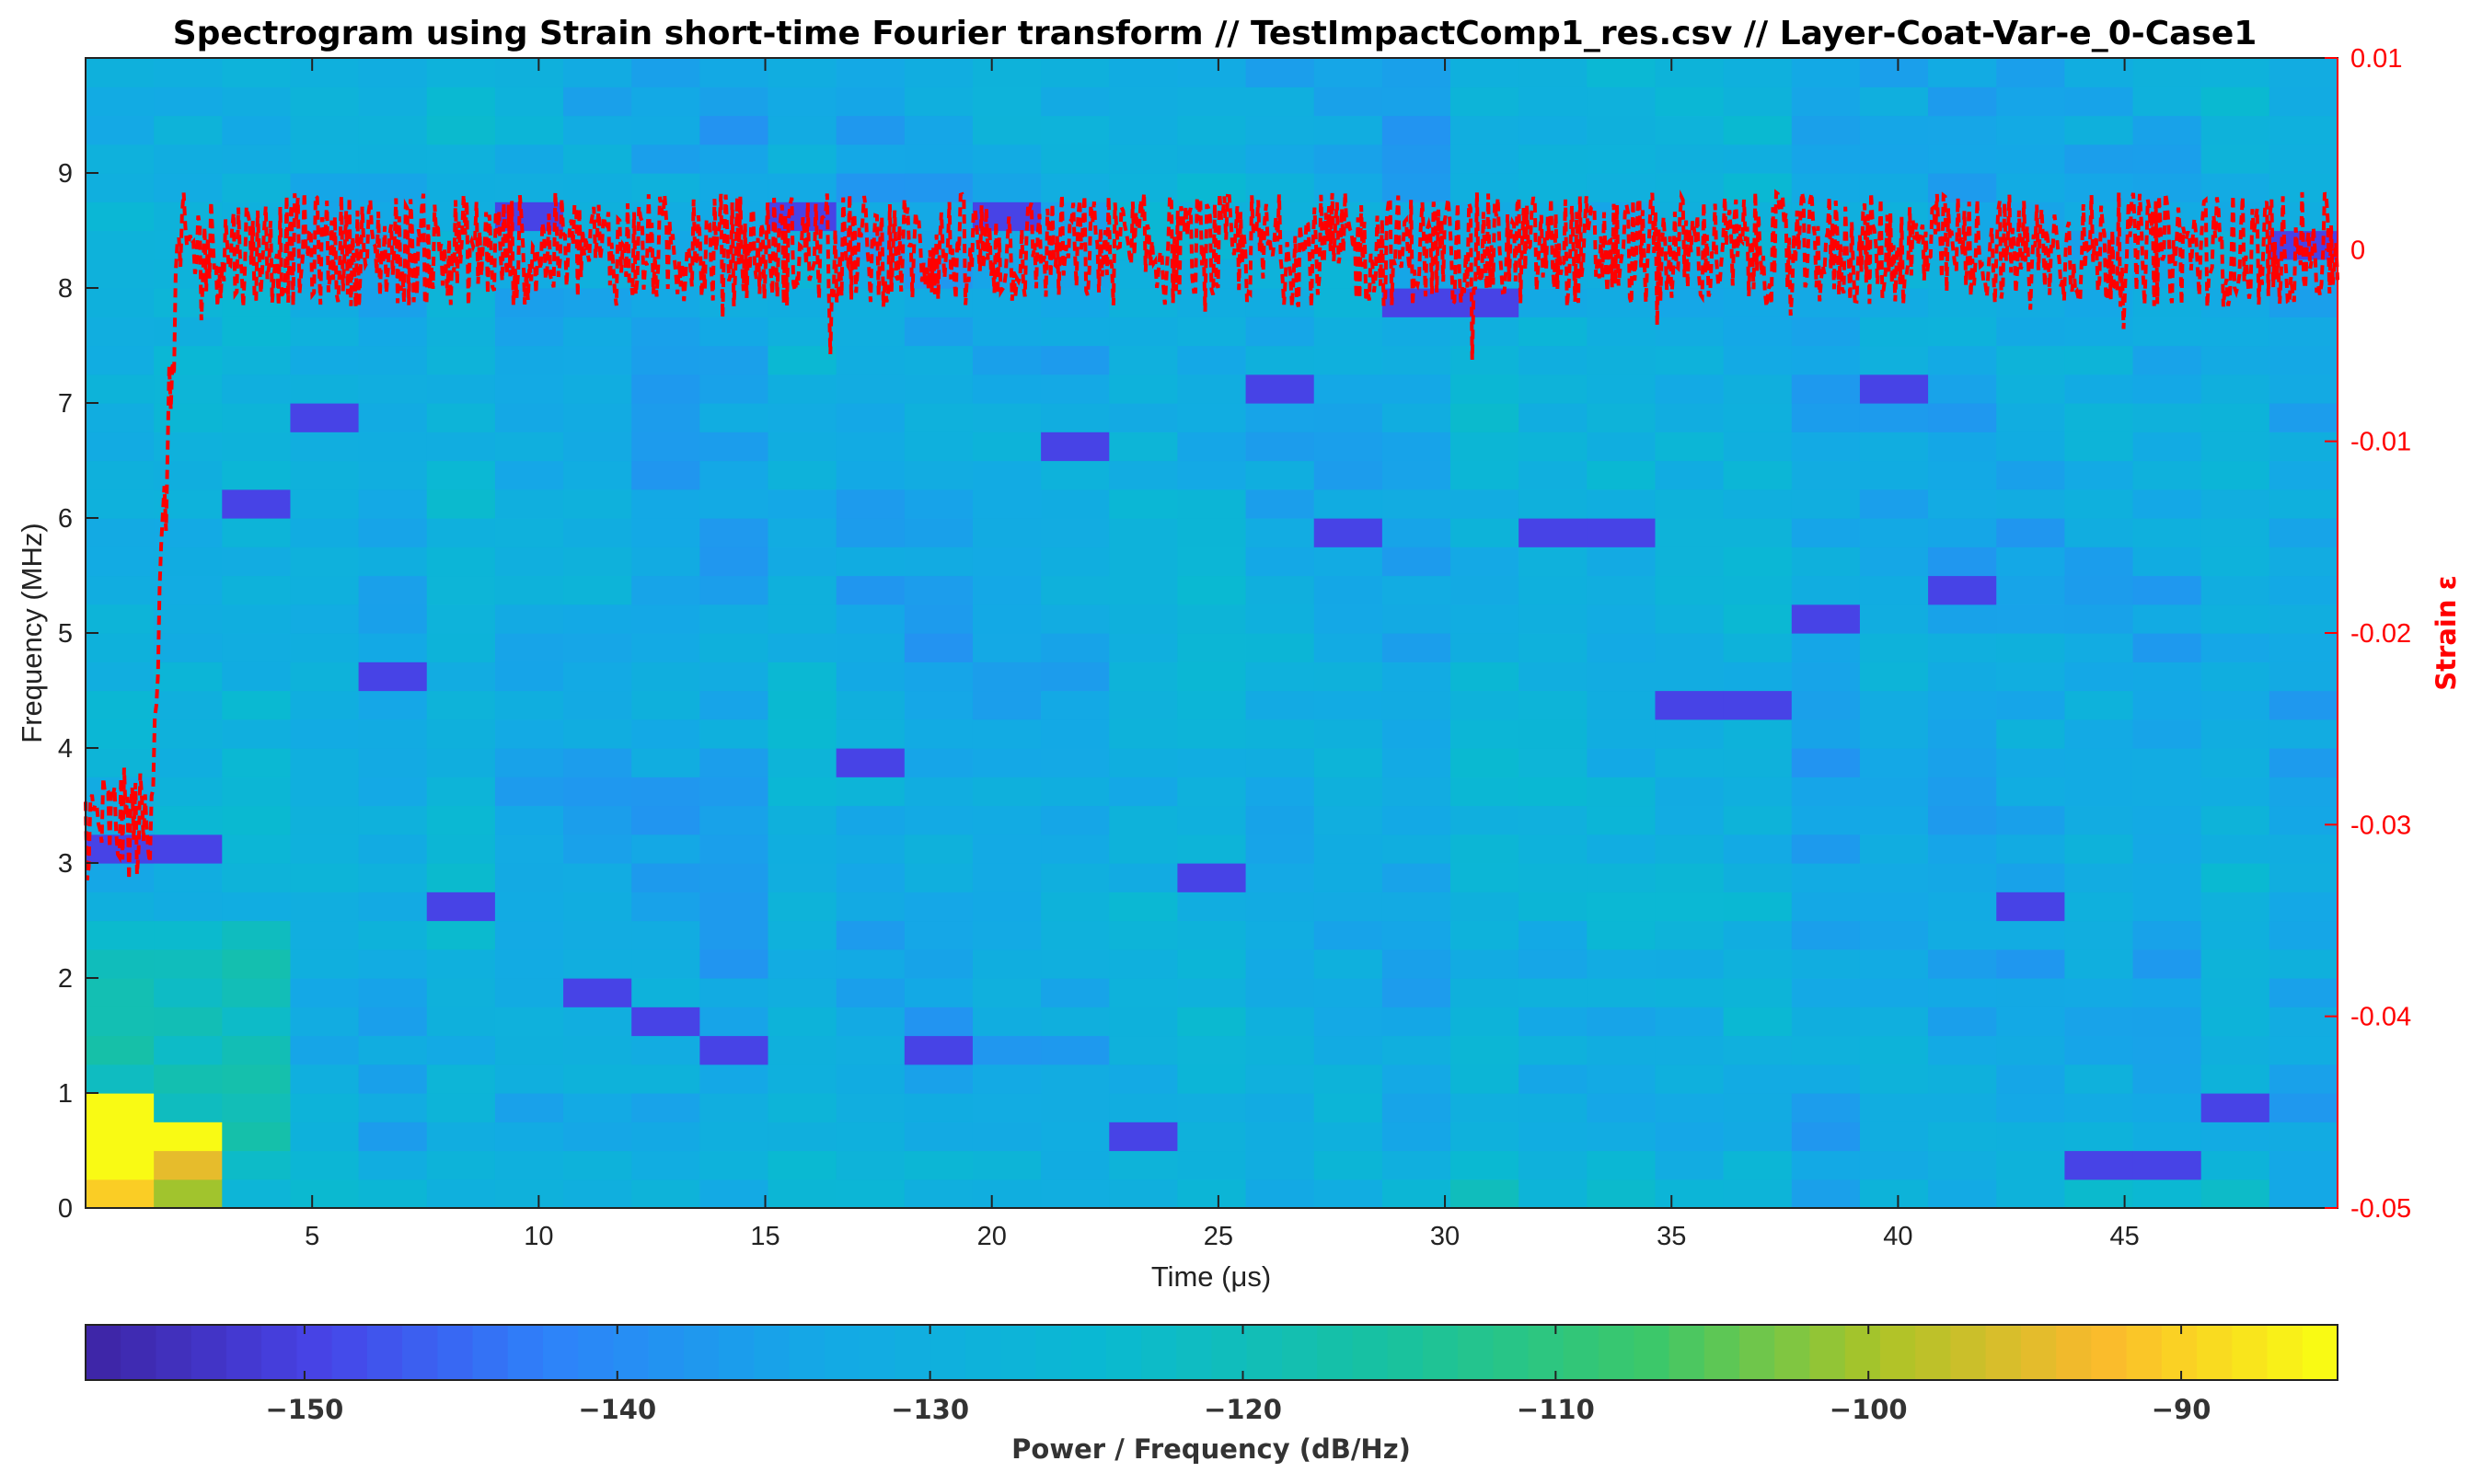  I want to click on colorbar-frame, so click(1211, 1352).